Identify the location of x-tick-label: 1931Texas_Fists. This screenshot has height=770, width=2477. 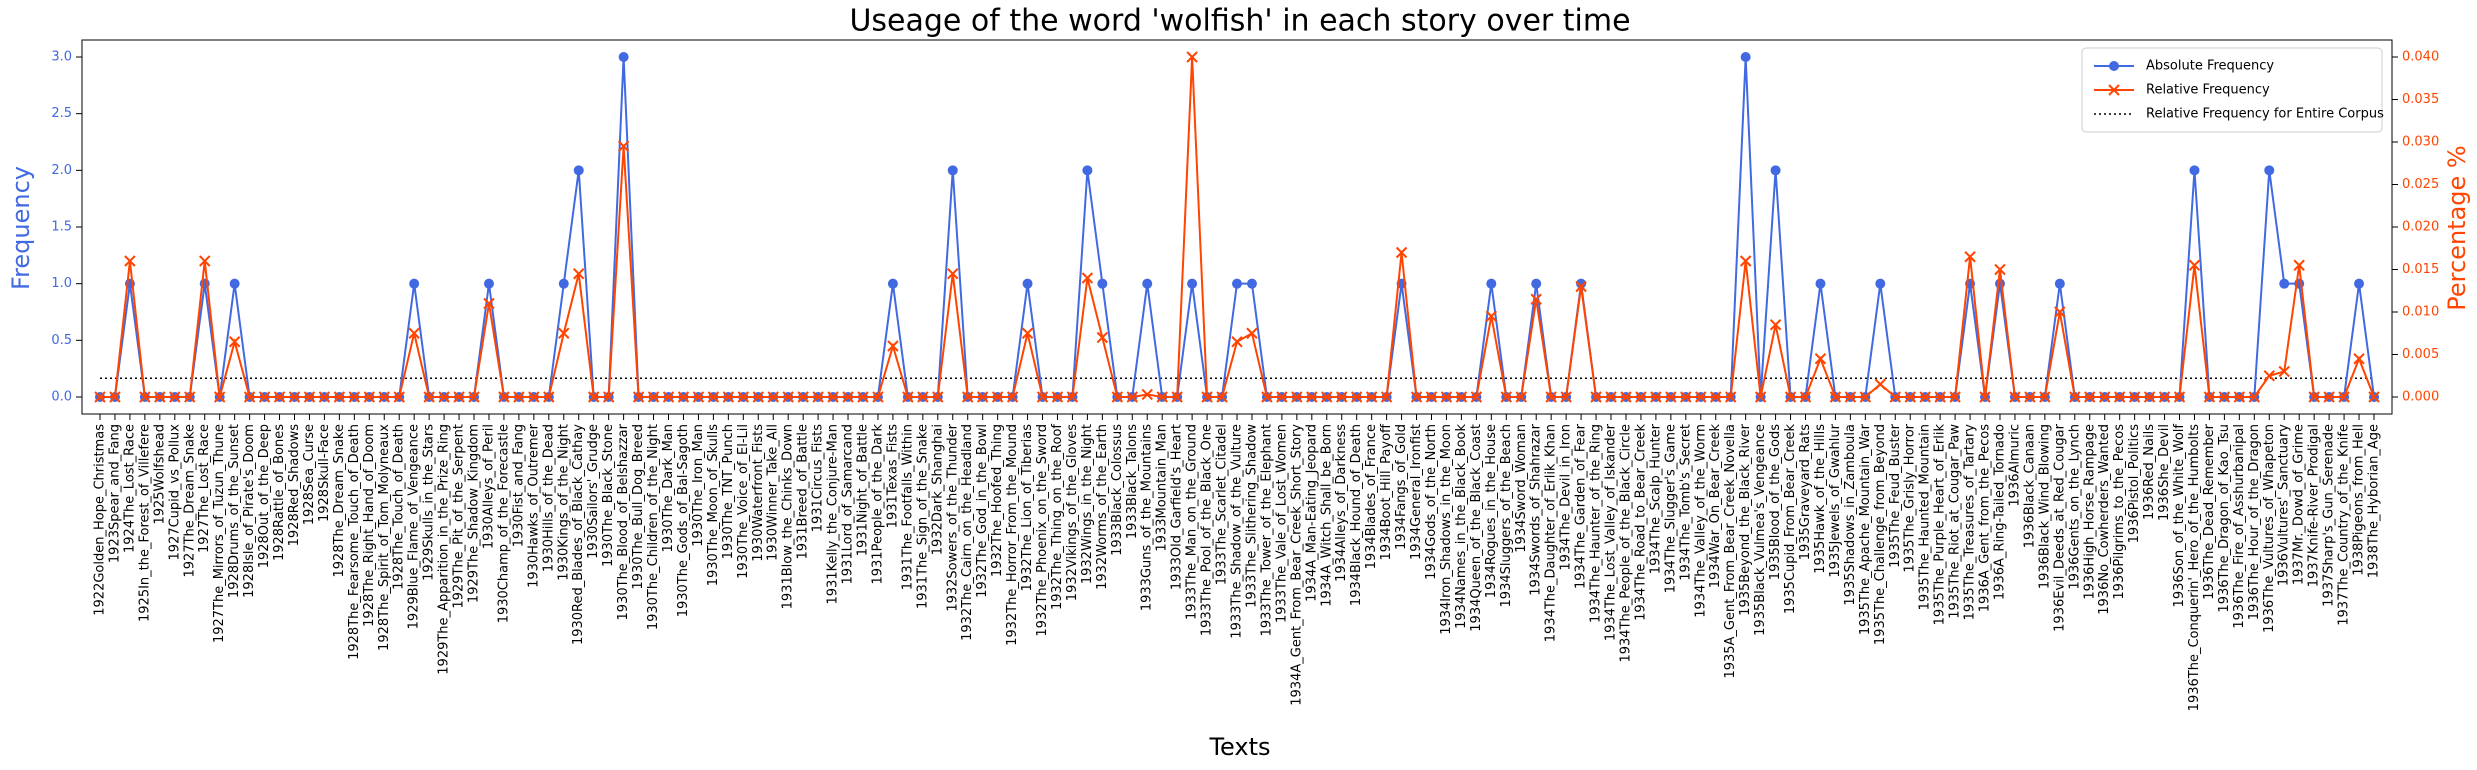
(892, 476).